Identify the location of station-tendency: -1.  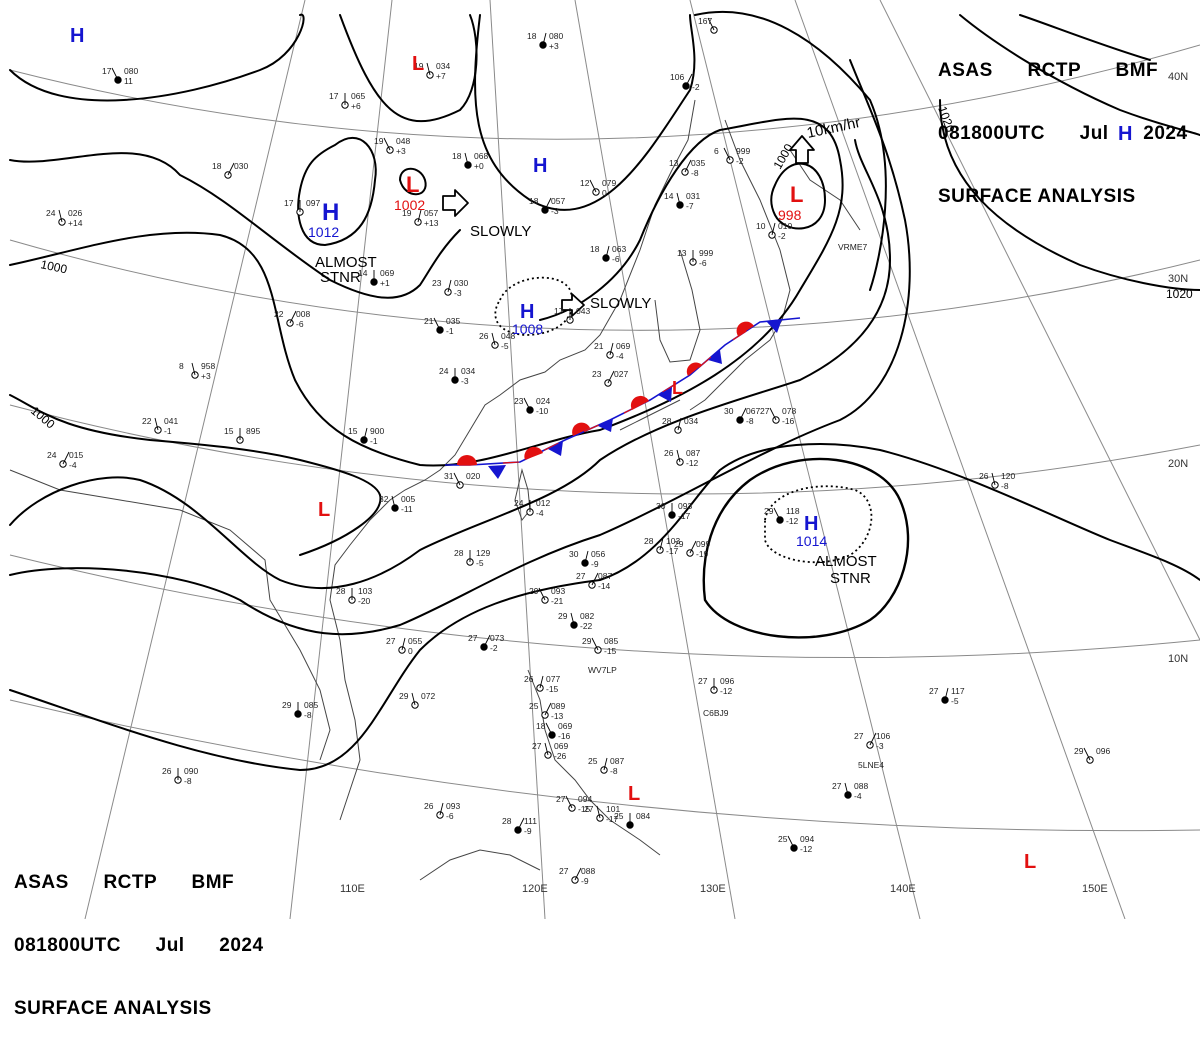
(374, 441).